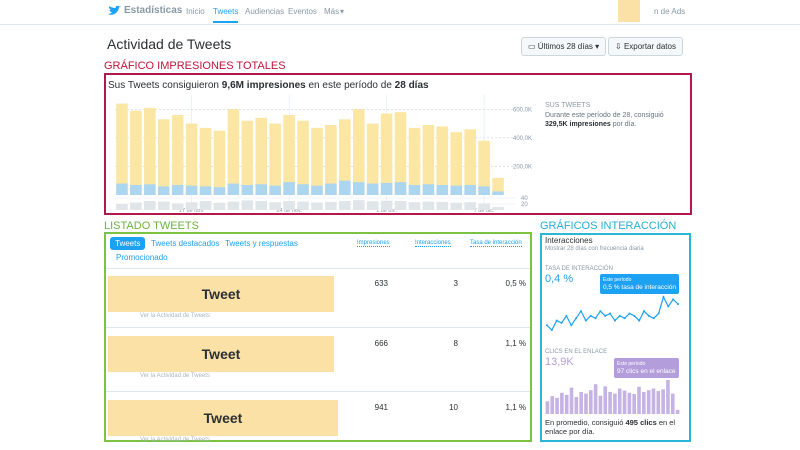 The width and height of the screenshot is (800, 450). Describe the element at coordinates (564, 46) in the screenshot. I see `range-button: ▭ Últimos 28 días ▾` at that location.